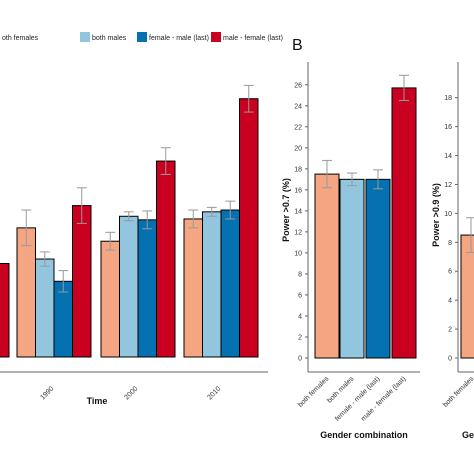 The height and width of the screenshot is (474, 474). I want to click on x-tick-2010: 2010, so click(214, 393).